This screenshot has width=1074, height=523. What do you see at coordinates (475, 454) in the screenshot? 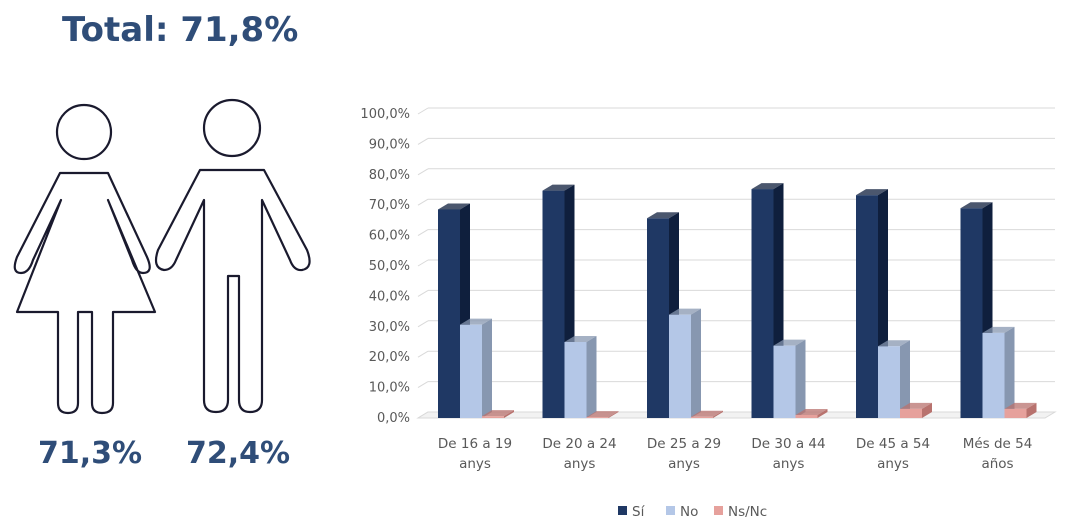
I see `x-tick-label: De 16 a 19 anys` at bounding box center [475, 454].